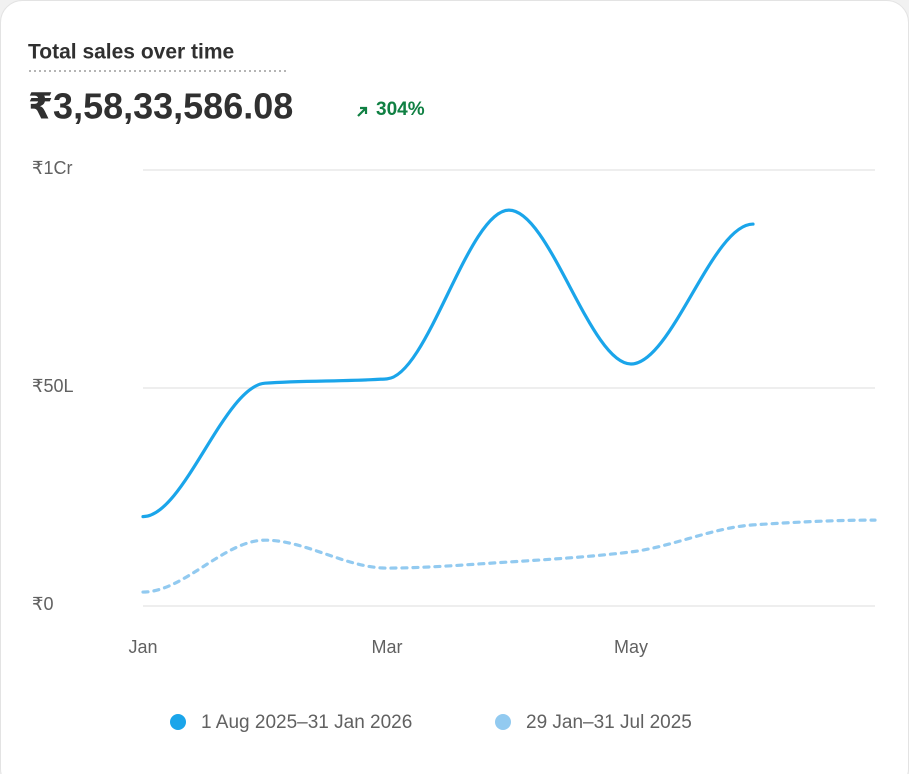 Image resolution: width=909 pixels, height=774 pixels. What do you see at coordinates (131, 52) in the screenshot?
I see `chart-title: Total sales over time` at bounding box center [131, 52].